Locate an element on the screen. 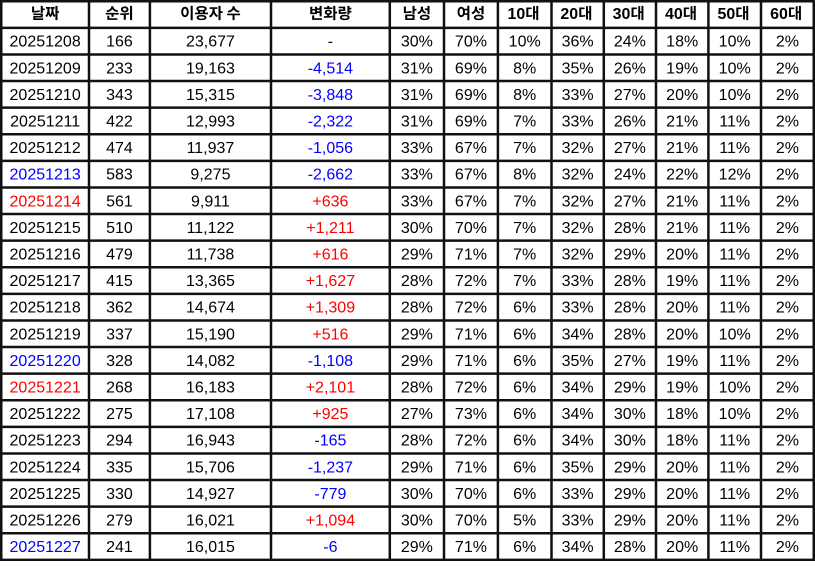 The width and height of the screenshot is (815, 566). svg-text: +1,211 is located at coordinates (330, 228).